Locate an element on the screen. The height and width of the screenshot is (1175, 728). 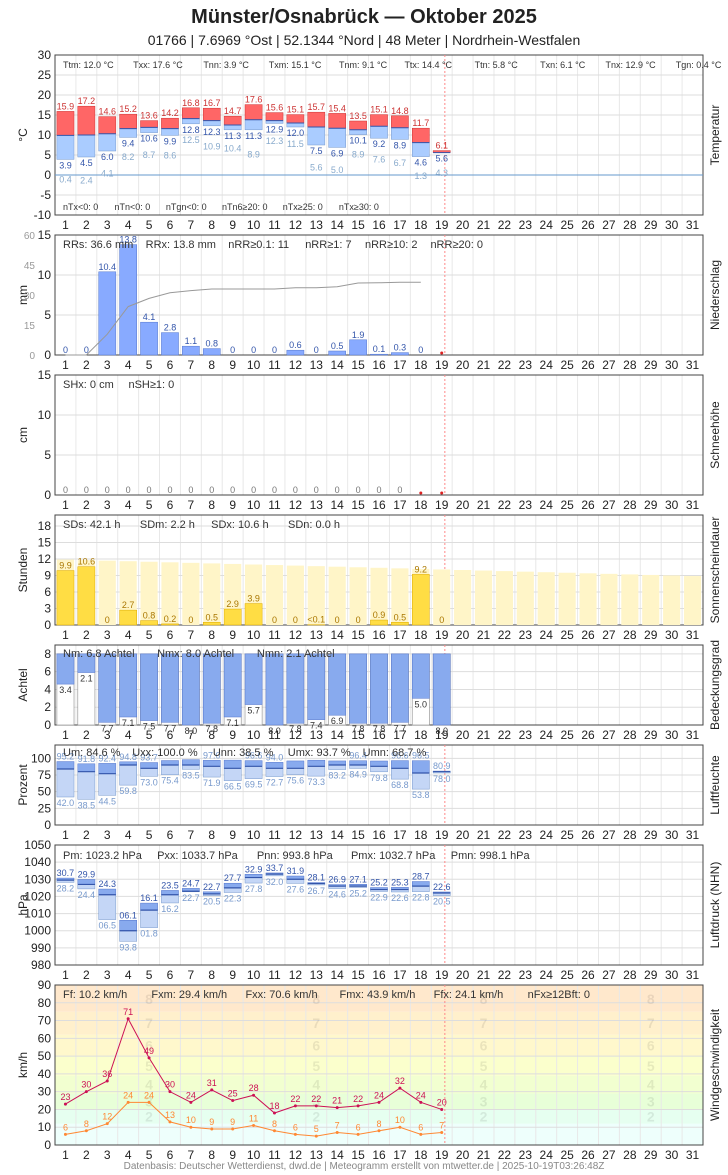
temp-max-label: 15.1 is located at coordinates (296, 110).